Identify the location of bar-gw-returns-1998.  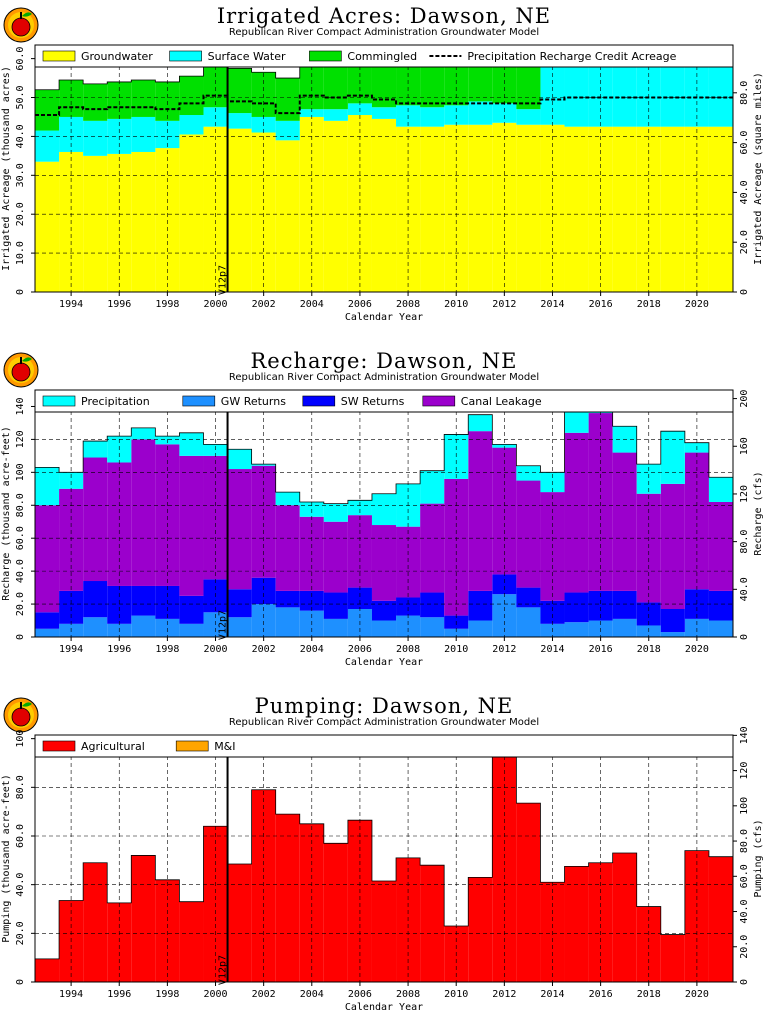
(167, 627).